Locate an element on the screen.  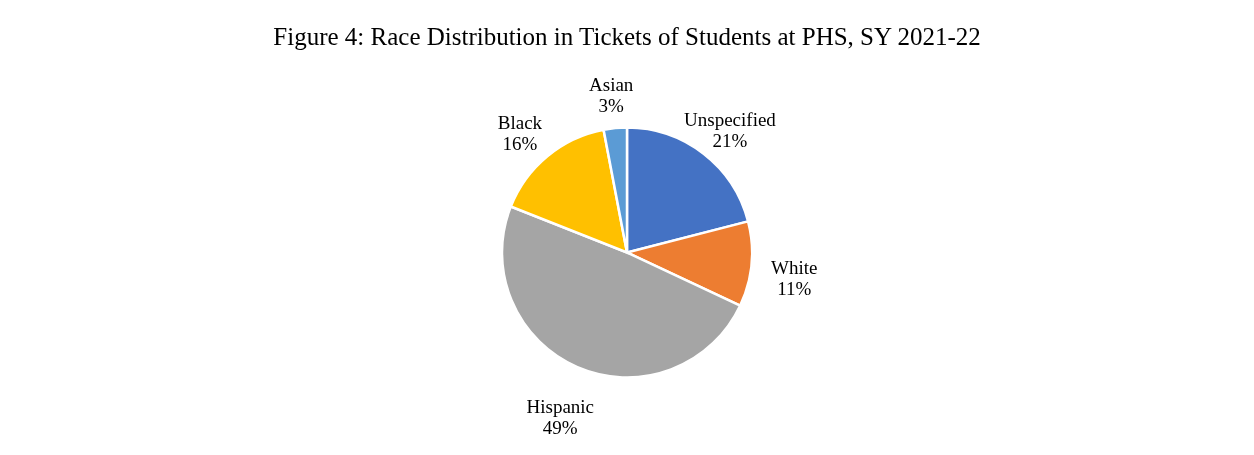
slice-label: Unspecified is located at coordinates (730, 119).